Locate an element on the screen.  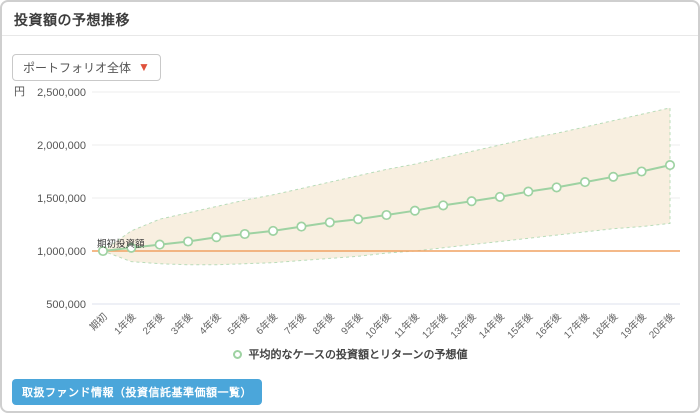
x-tick-label: 3年後 is located at coordinates (181, 323).